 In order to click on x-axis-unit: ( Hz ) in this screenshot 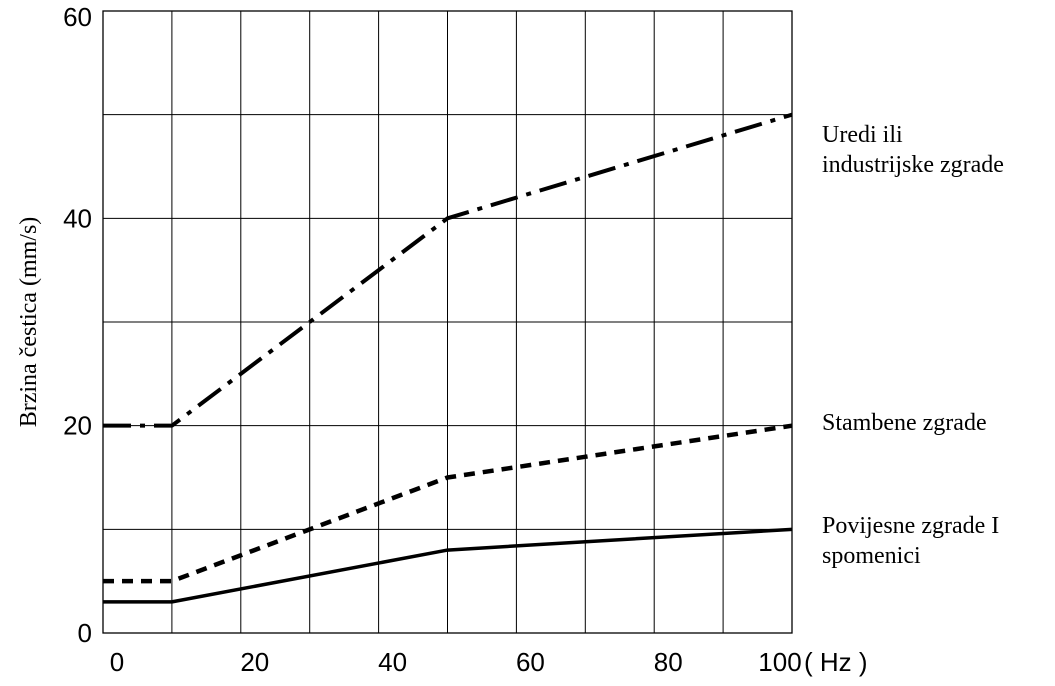, I will do `click(836, 662)`.